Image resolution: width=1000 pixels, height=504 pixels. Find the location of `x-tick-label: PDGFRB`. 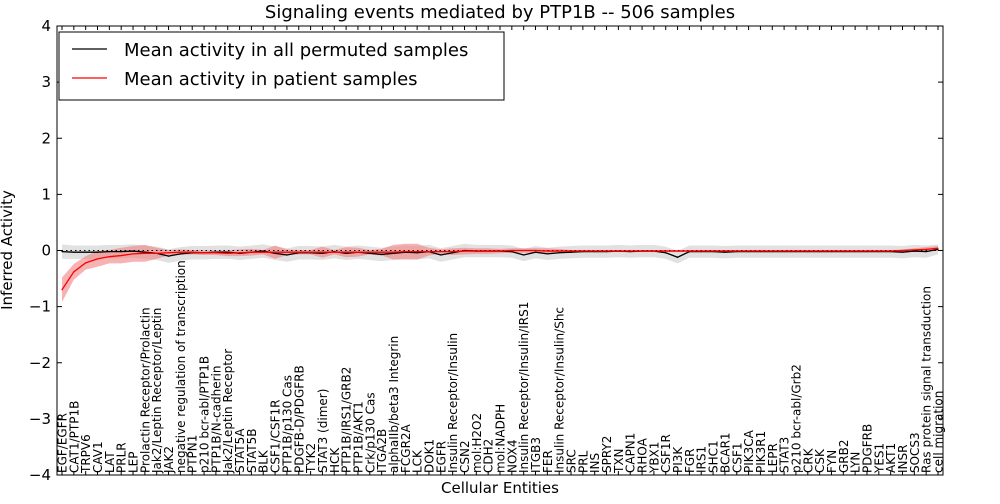

x-tick-label: PDGFRB is located at coordinates (867, 448).